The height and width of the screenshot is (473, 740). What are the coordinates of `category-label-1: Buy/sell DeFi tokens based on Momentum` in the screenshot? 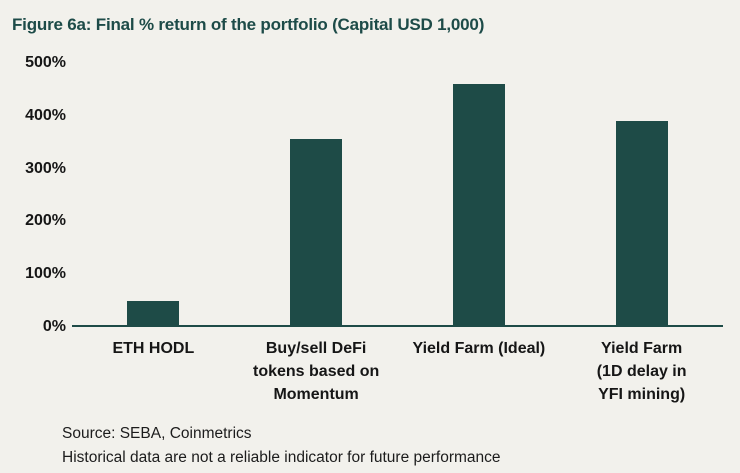 It's located at (316, 371).